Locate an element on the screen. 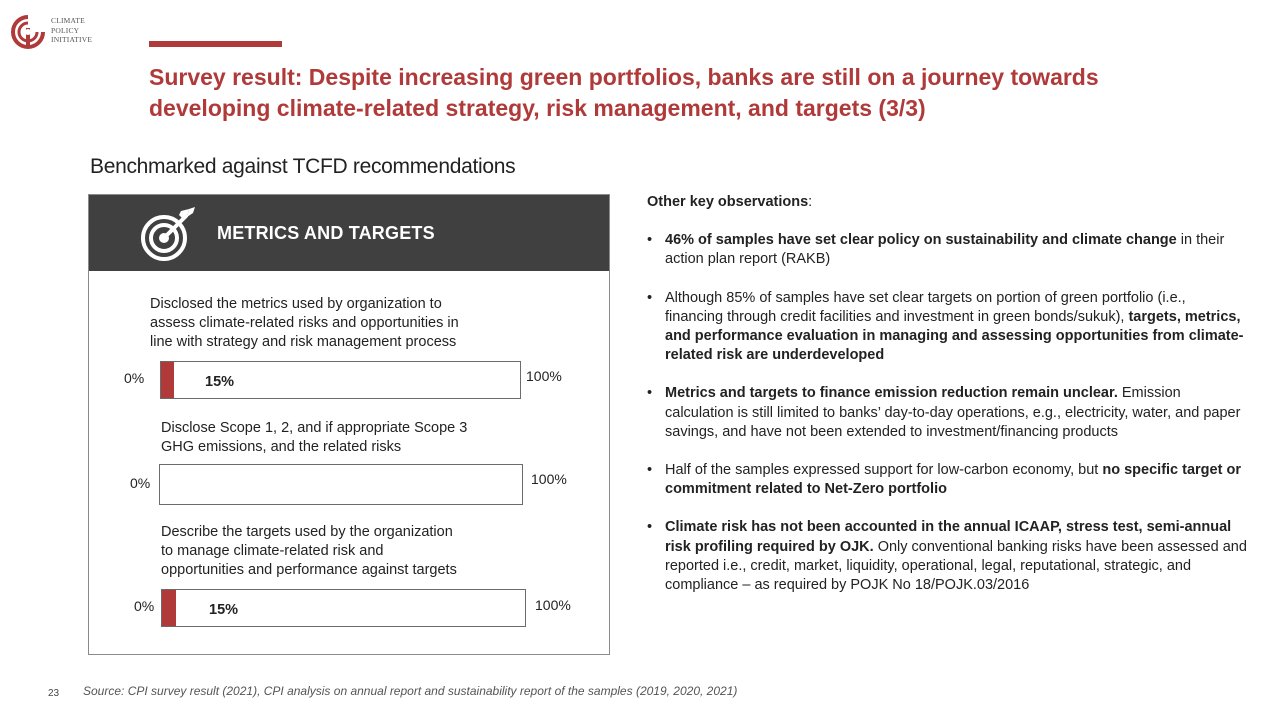 Image resolution: width=1280 pixels, height=720 pixels. page-number: 23 is located at coordinates (54, 693).